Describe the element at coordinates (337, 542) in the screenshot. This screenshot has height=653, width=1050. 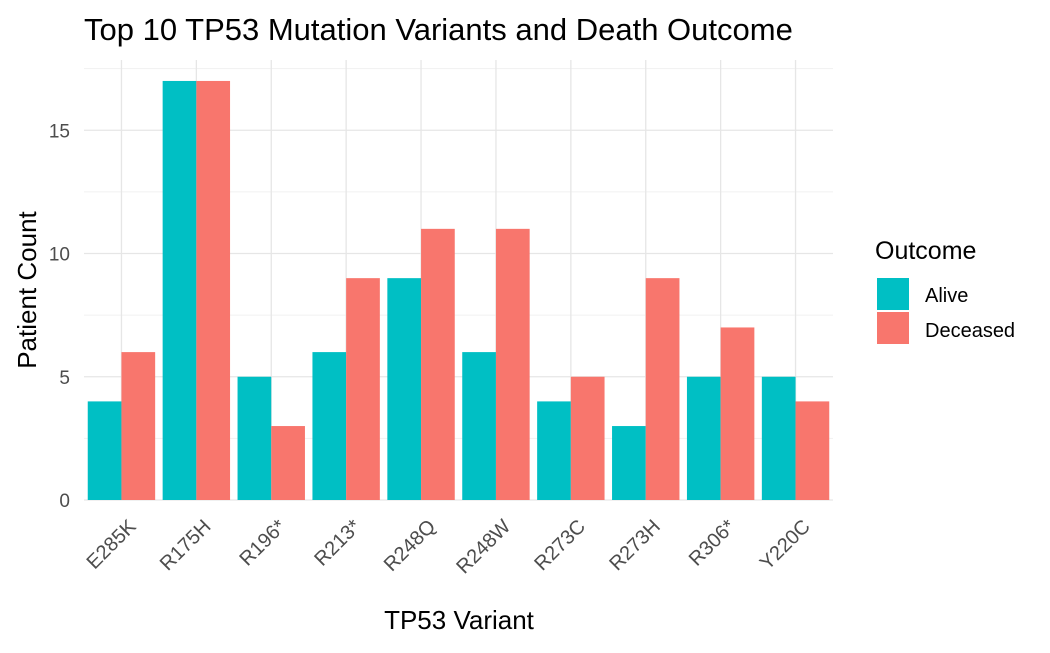
I see `x-tick-label: R213*` at that location.